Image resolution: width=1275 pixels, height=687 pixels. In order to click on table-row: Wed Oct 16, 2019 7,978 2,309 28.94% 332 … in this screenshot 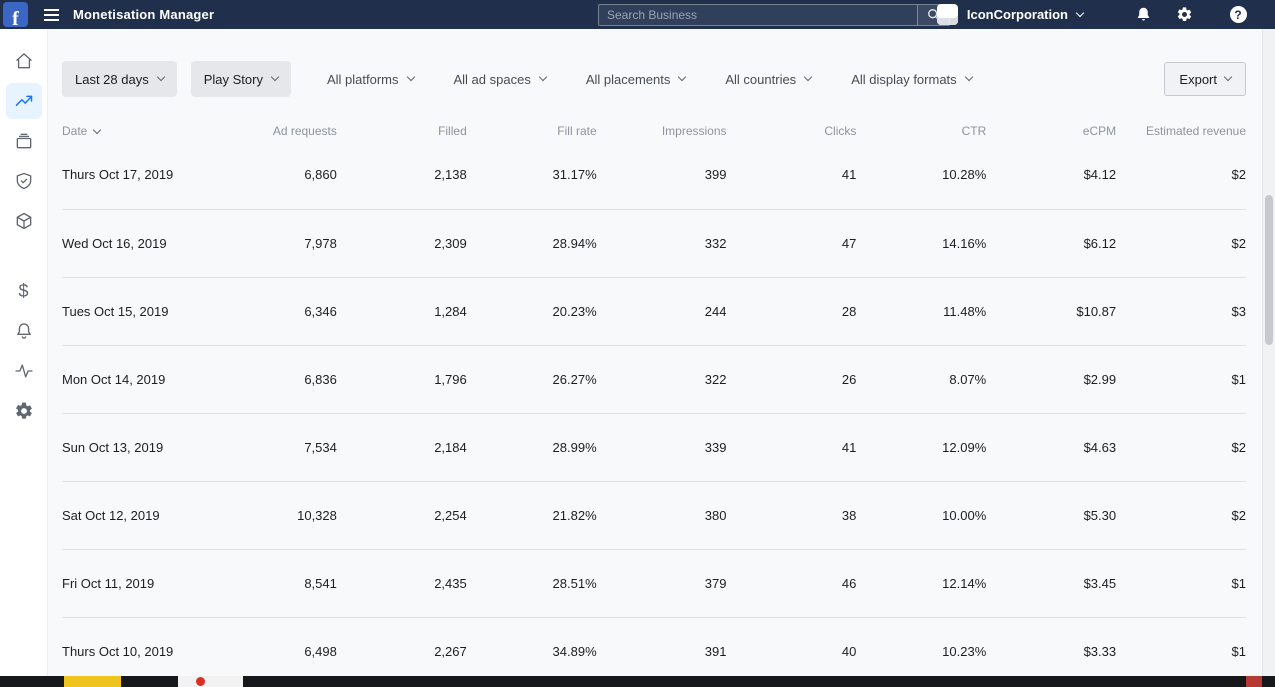, I will do `click(654, 243)`.